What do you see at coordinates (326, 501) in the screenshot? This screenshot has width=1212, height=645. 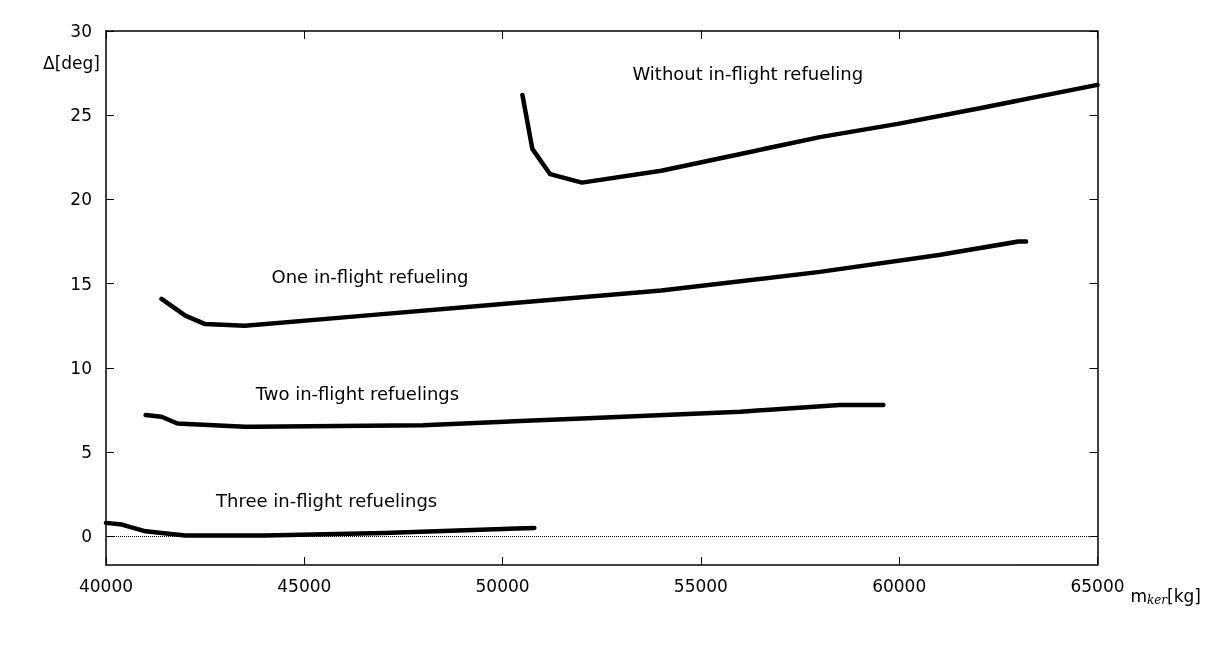 I see `series-label: Three in-flight refuelings` at bounding box center [326, 501].